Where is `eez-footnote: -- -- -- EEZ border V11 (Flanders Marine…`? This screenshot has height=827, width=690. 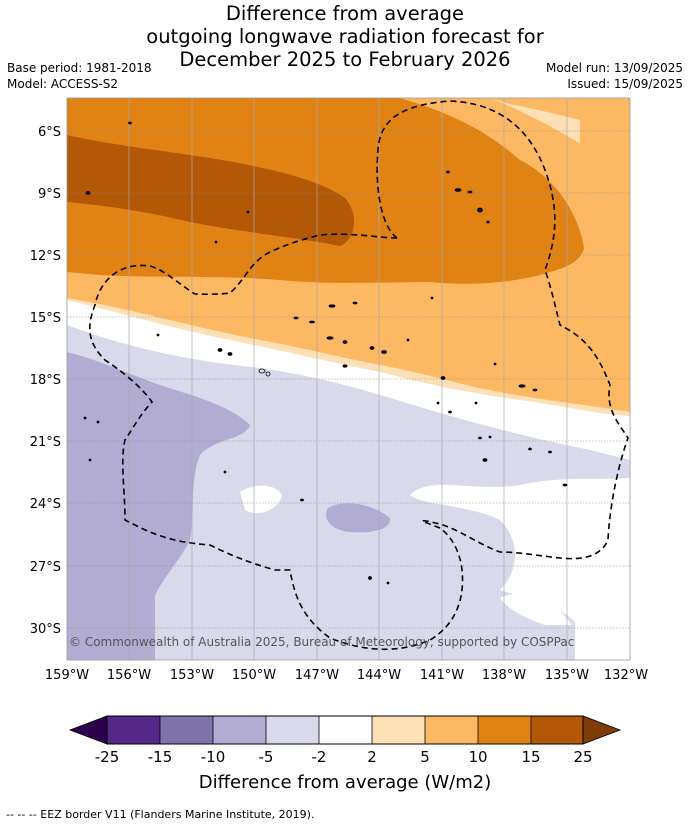 eez-footnote: -- -- -- EEZ border V11 (Flanders Marine… is located at coordinates (160, 814).